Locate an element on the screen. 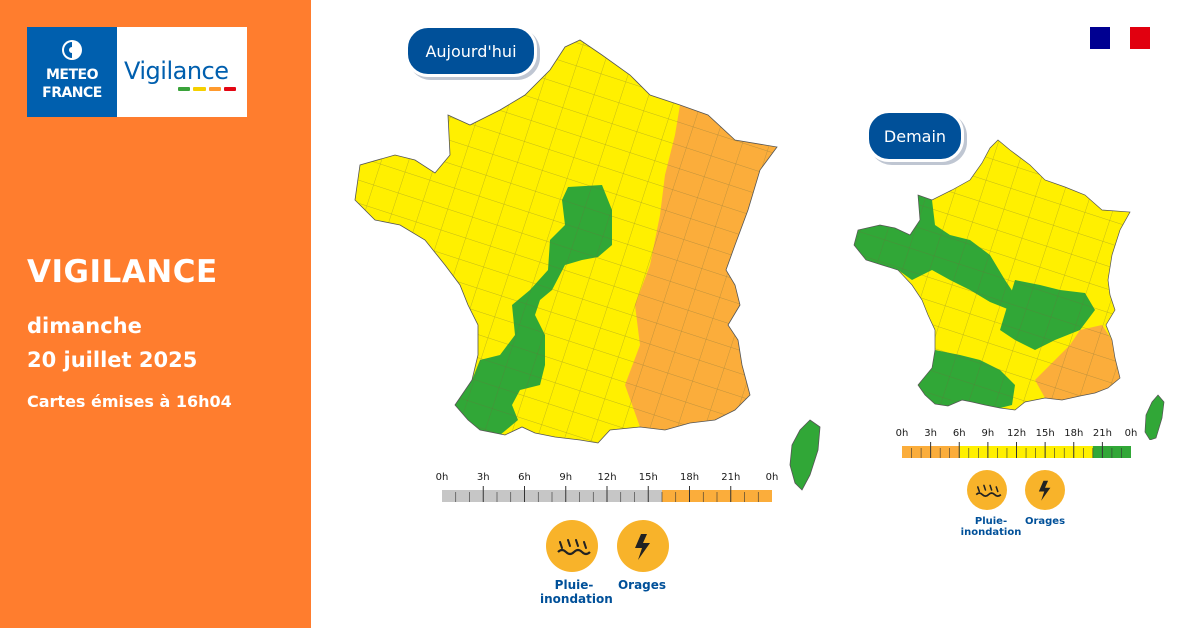 This screenshot has height=628, width=1200. today-timeline-bar is located at coordinates (607, 494).